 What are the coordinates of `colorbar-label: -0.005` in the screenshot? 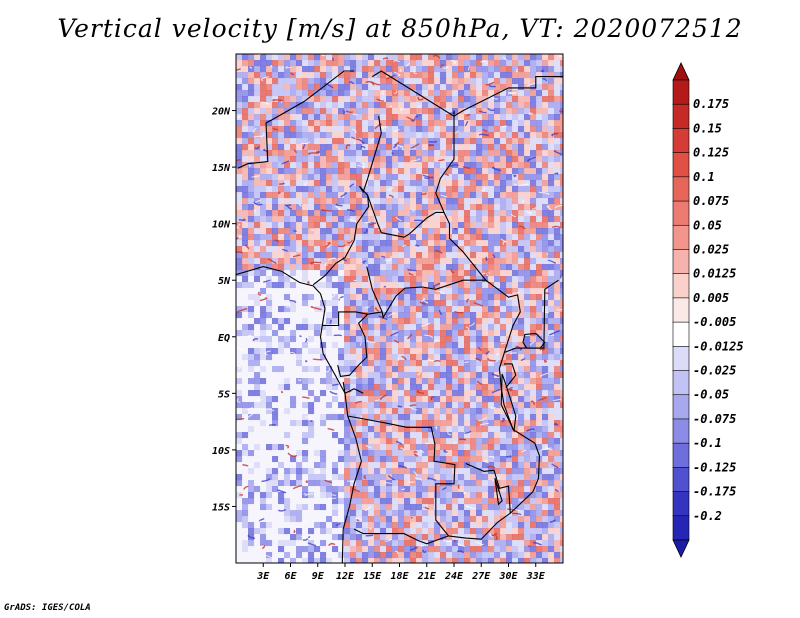 It's located at (714, 322).